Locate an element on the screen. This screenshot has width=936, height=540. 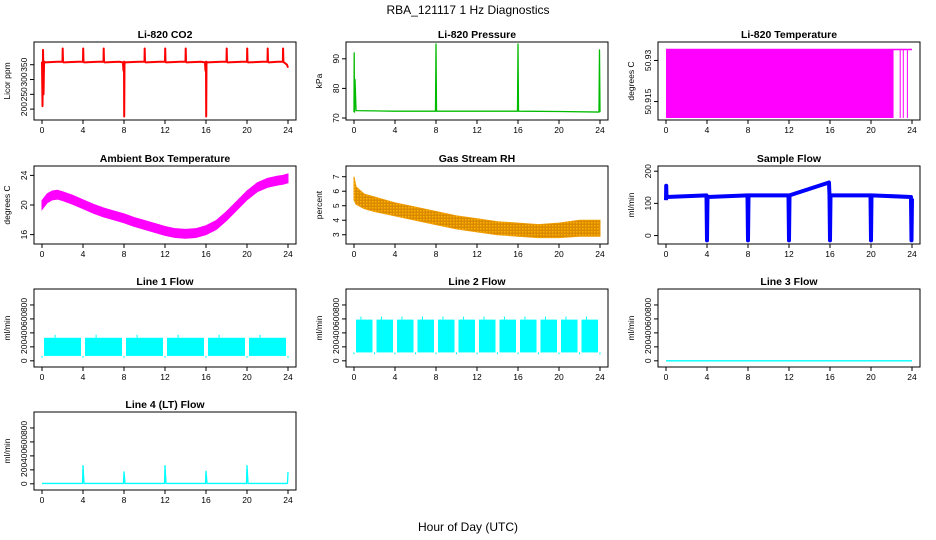
rh-band-texture is located at coordinates (477, 207).